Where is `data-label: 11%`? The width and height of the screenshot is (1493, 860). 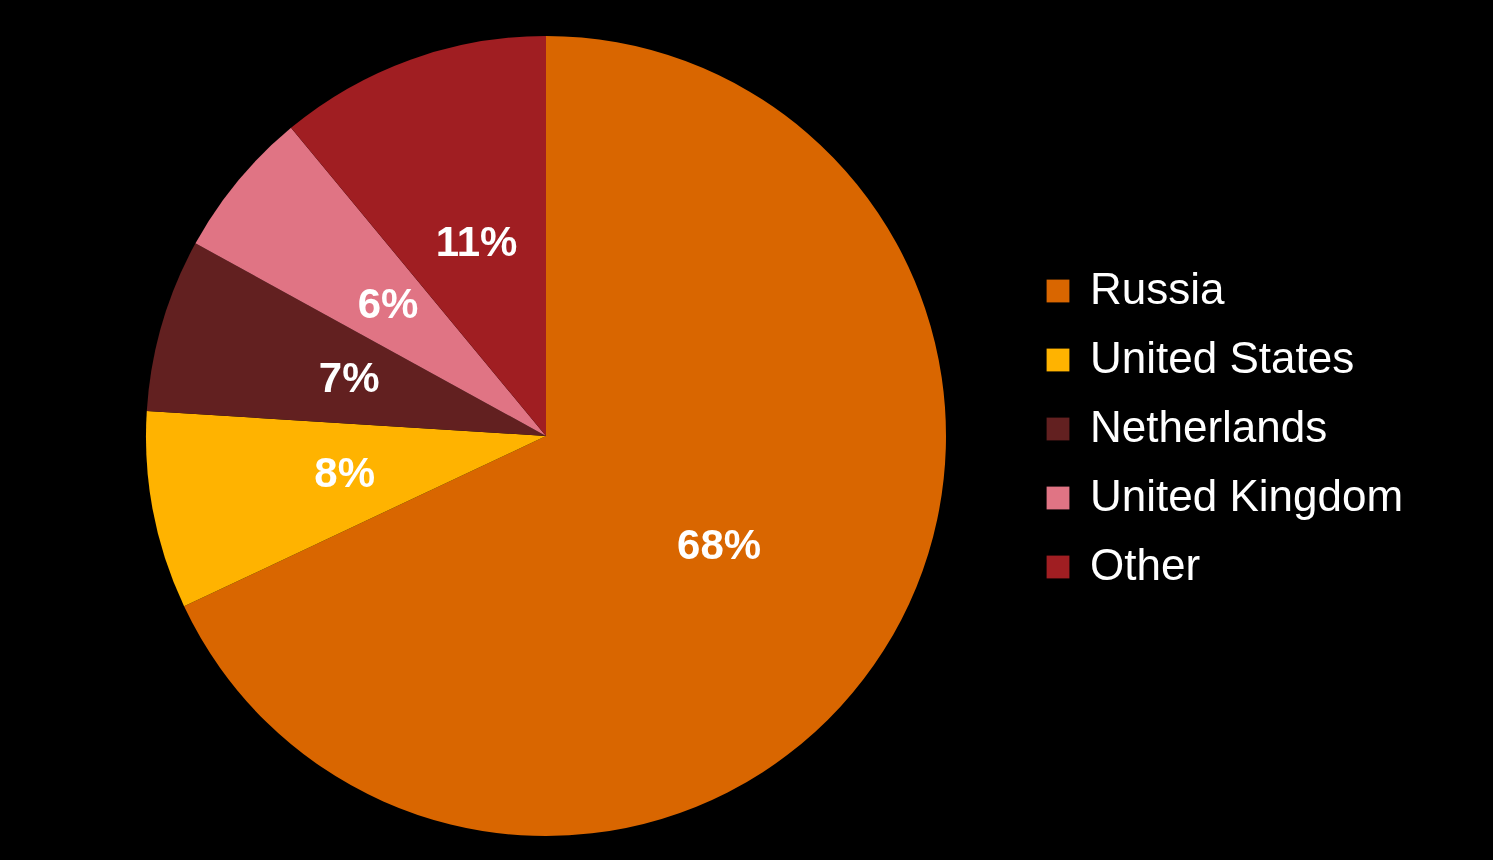
data-label: 11% is located at coordinates (476, 242).